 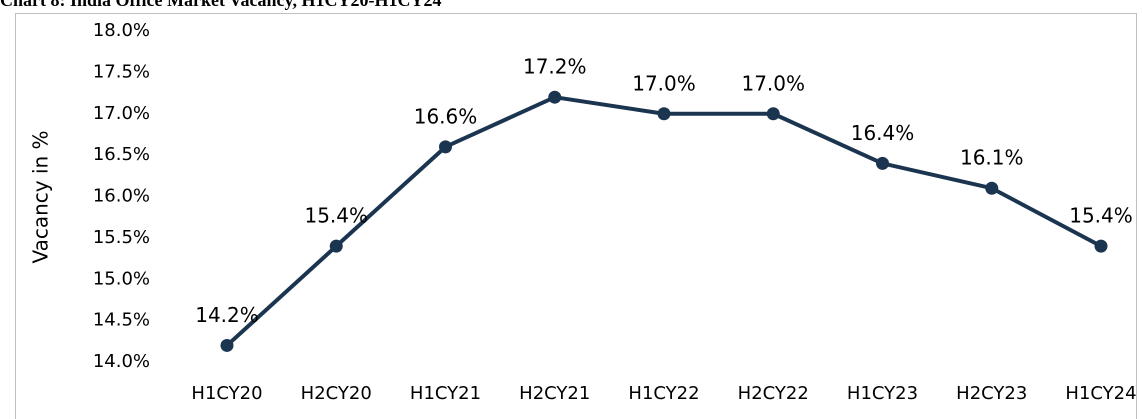 What do you see at coordinates (992, 158) in the screenshot?
I see `data-label: 16.1%` at bounding box center [992, 158].